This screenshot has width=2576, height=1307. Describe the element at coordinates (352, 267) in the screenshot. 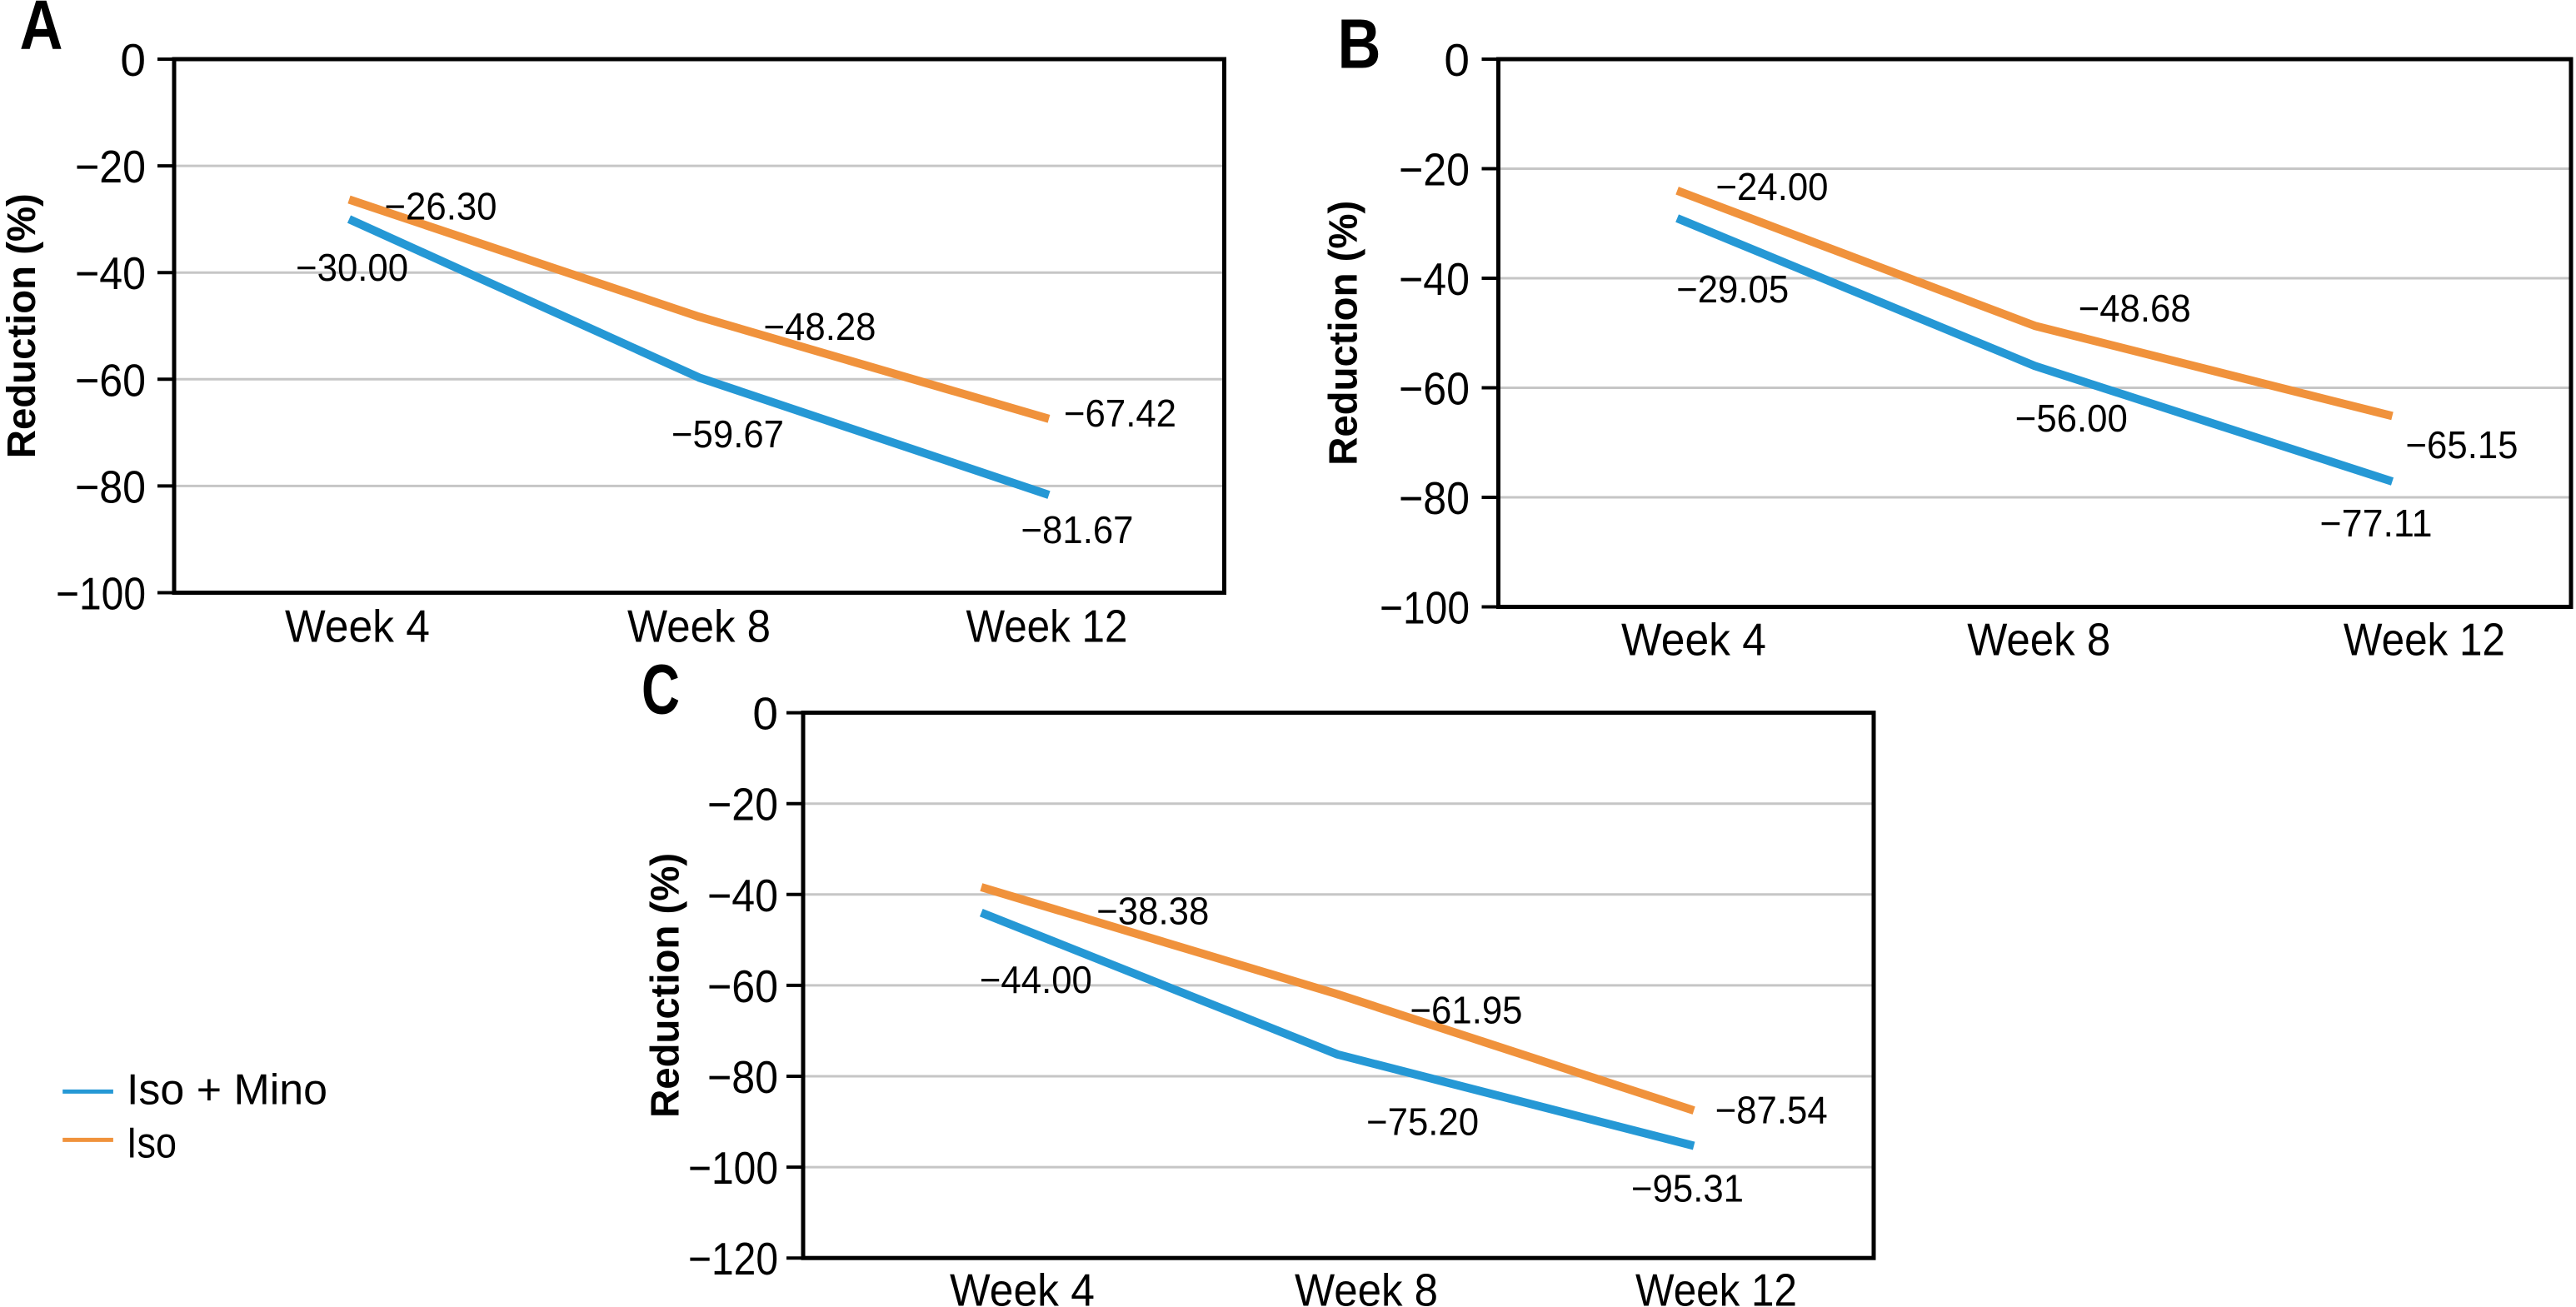

I see `svg-text: −30.00` at that location.